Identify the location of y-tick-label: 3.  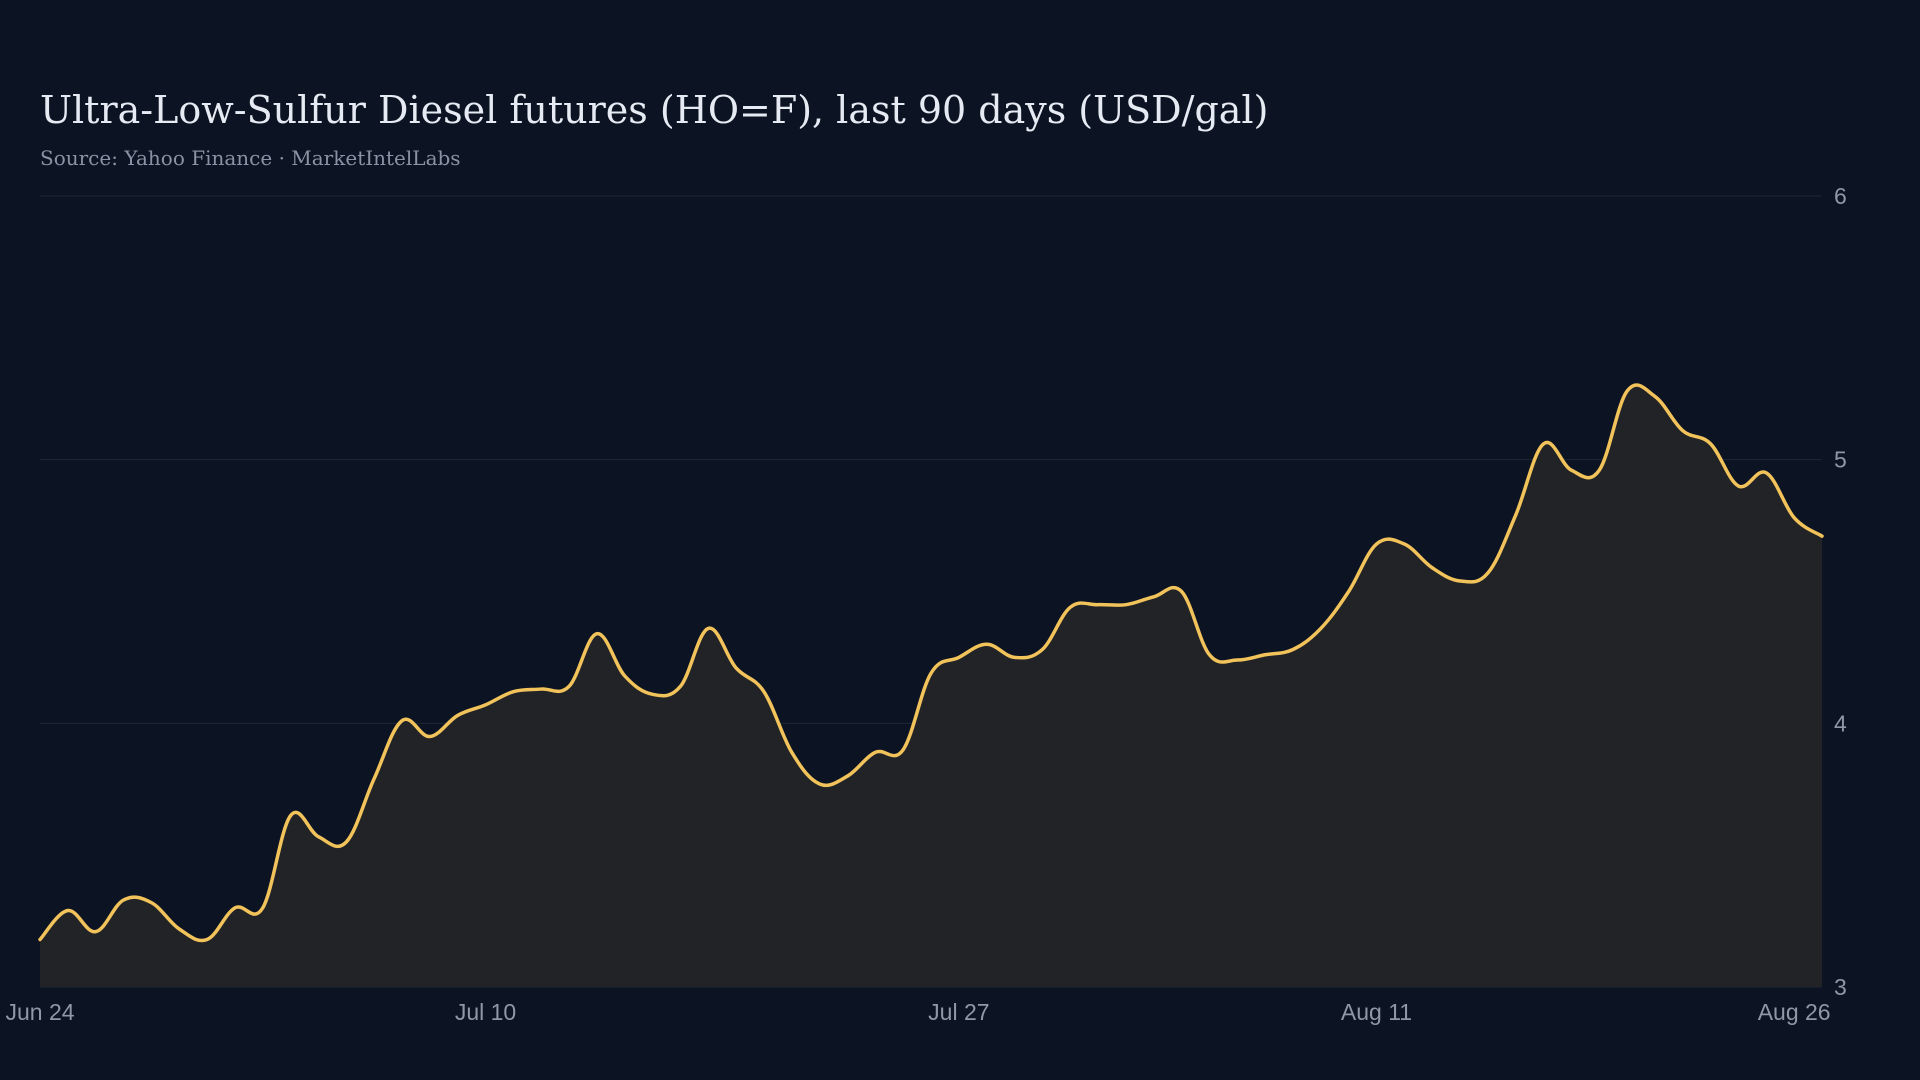
(1840, 987).